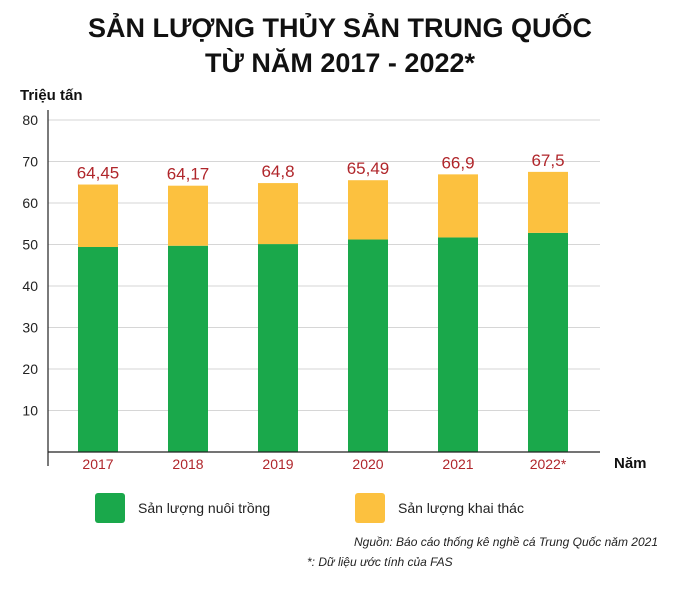 The image size is (680, 590). What do you see at coordinates (110, 508) in the screenshot?
I see `legend-swatch-aquaculture` at bounding box center [110, 508].